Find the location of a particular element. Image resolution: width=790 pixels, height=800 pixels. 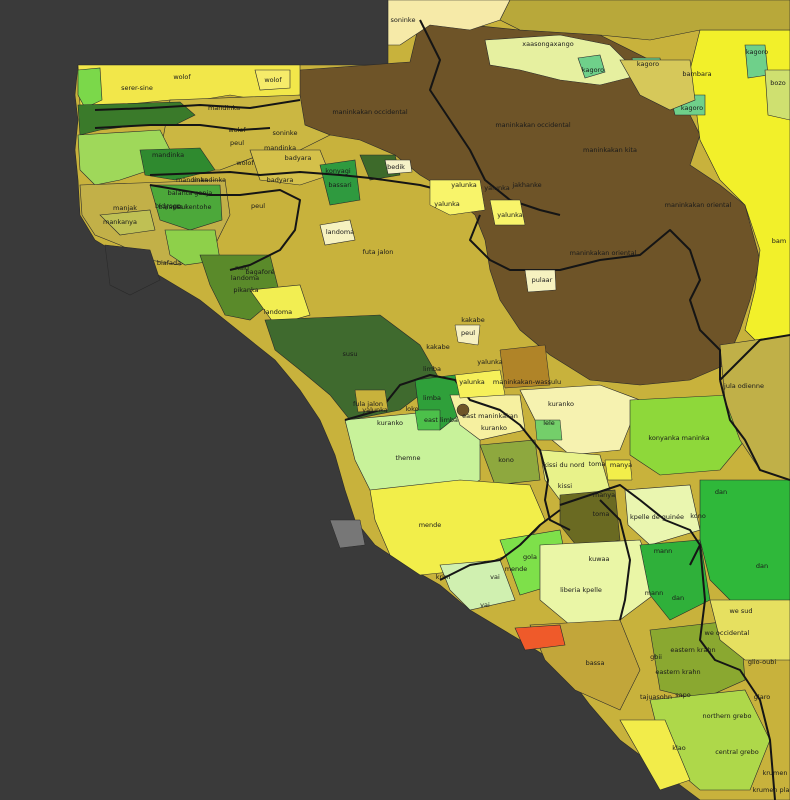

region-bijagos is located at coordinates (132, 270).